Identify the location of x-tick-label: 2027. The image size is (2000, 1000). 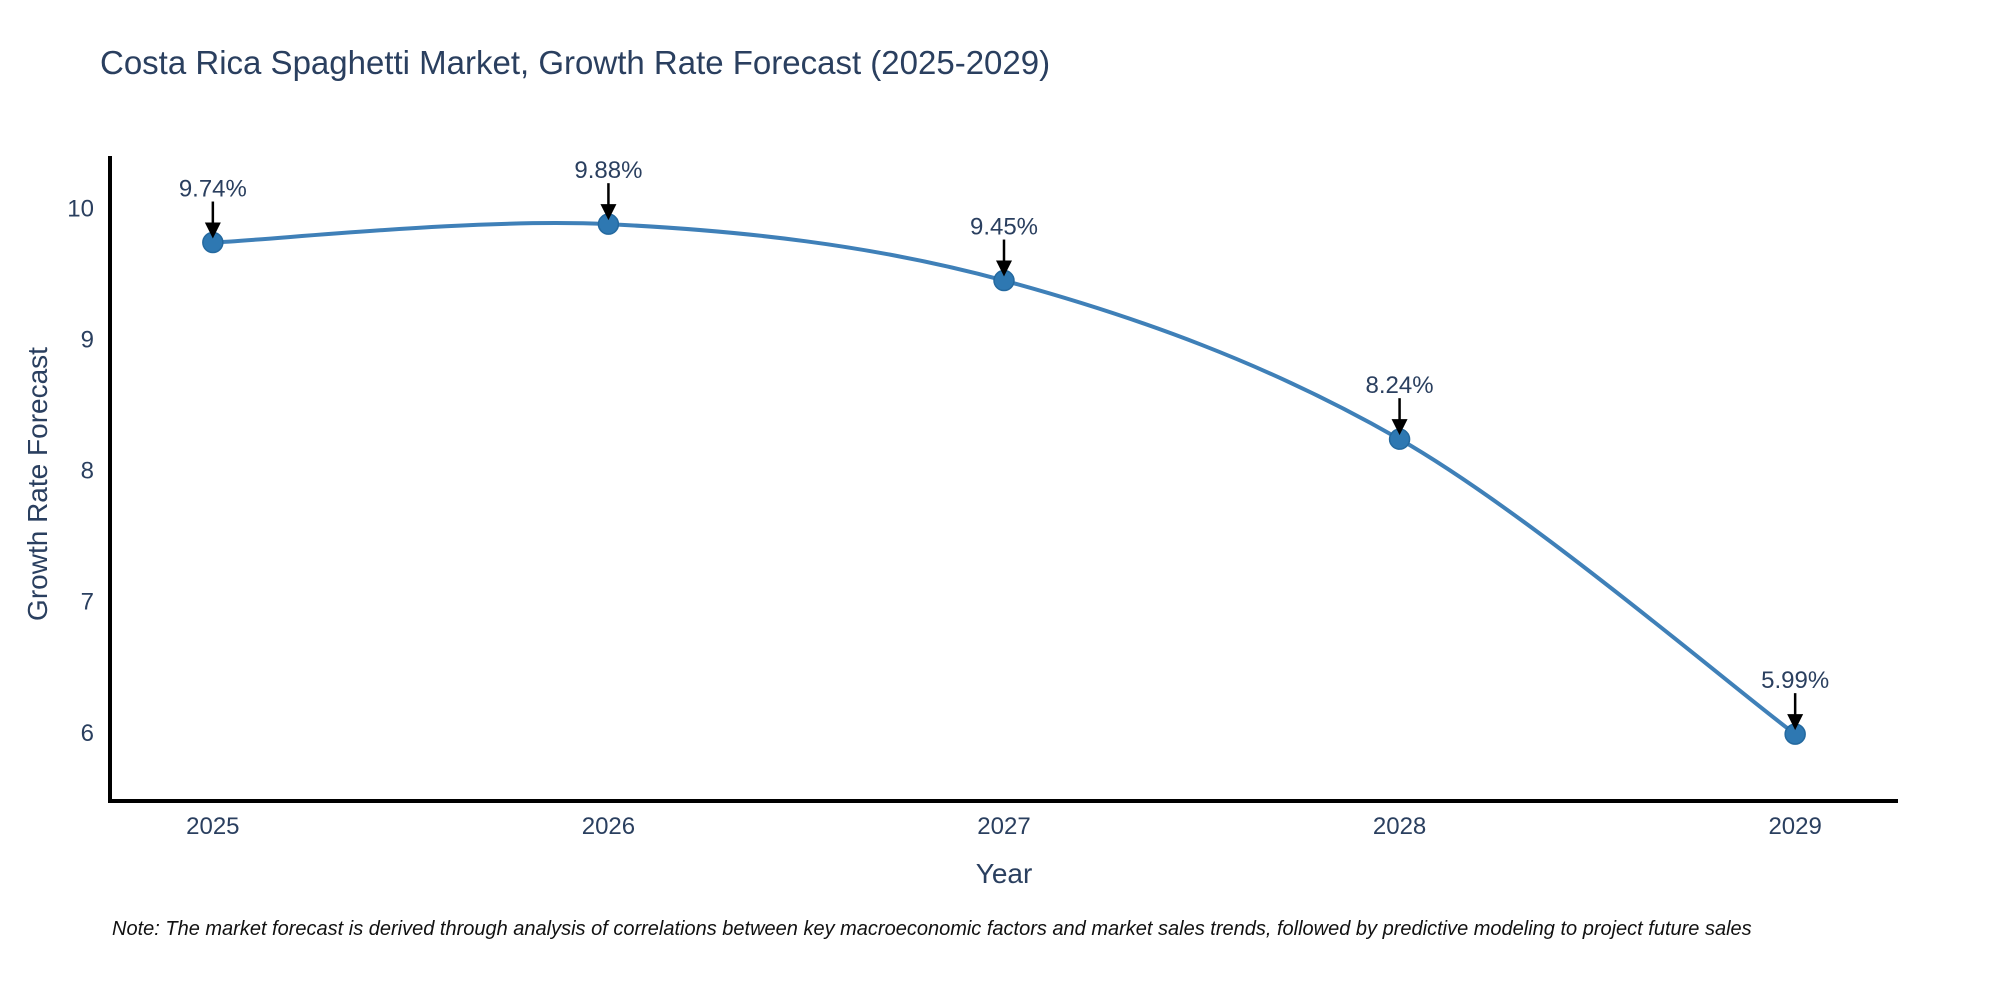
(1003, 826).